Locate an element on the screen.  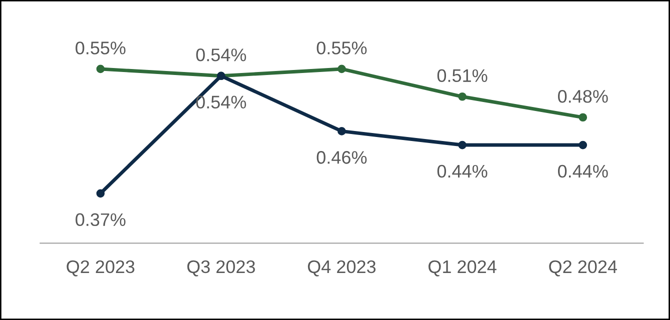
data-label: 0.48% is located at coordinates (583, 96).